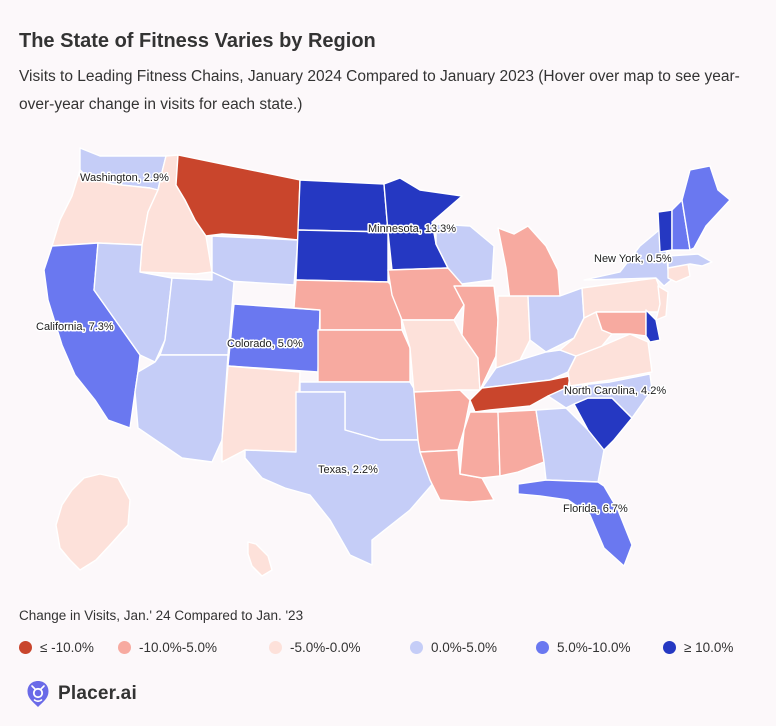 This screenshot has width=776, height=726. I want to click on state-WI, so click(465, 254).